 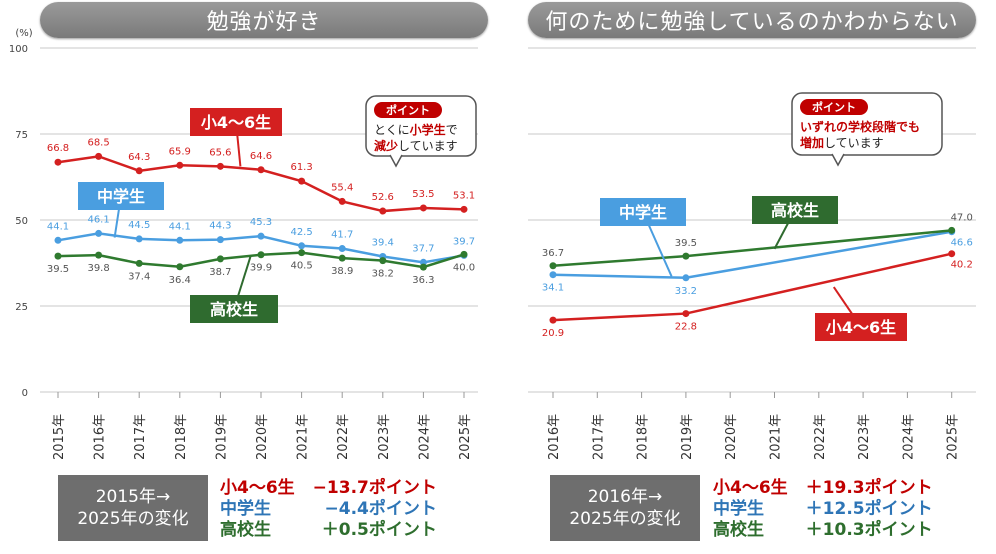 What do you see at coordinates (342, 235) in the screenshot?
I see `left-data-label-middle-7: 41.7` at bounding box center [342, 235].